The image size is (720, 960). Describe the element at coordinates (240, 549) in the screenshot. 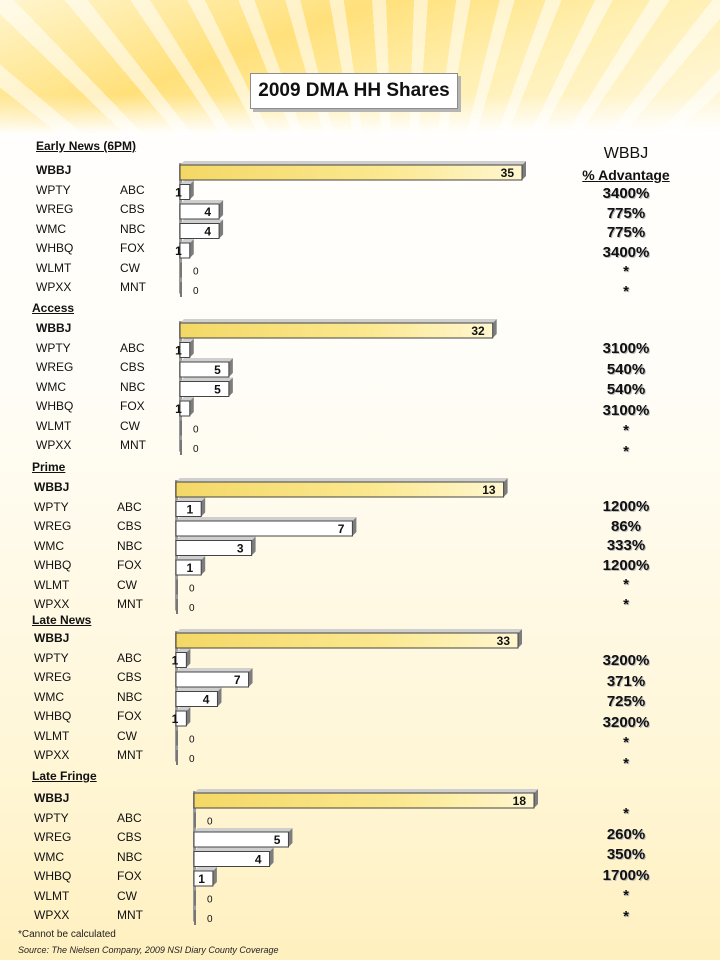

I see `bar-value-label: 3` at that location.